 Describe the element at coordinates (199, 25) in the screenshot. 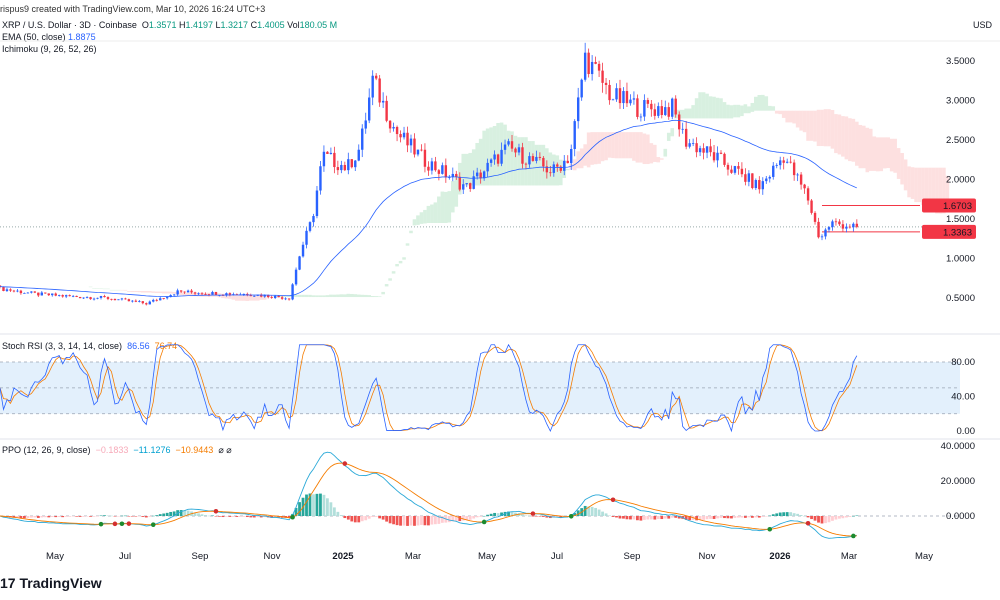

I see `high-value: 1.4197` at that location.